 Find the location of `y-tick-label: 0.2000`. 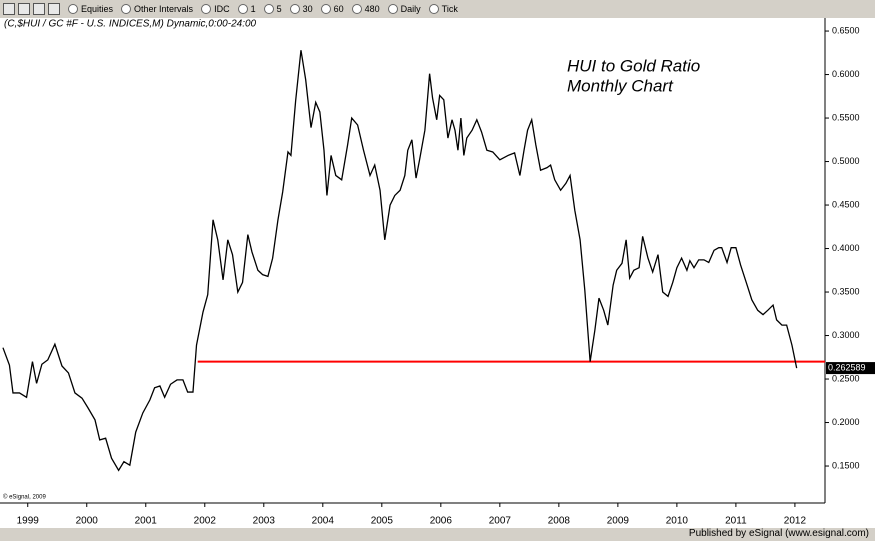

y-tick-label: 0.2000 is located at coordinates (846, 422).